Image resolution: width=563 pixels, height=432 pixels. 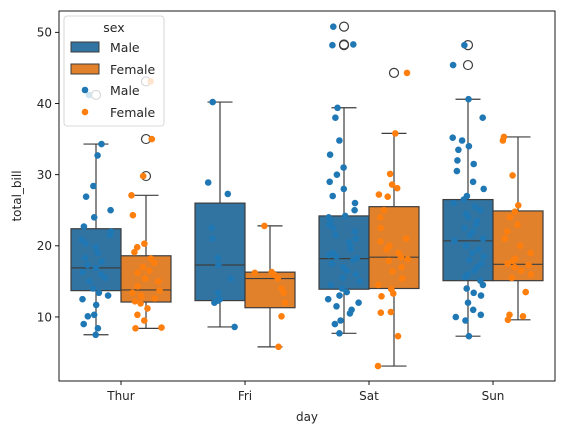 What do you see at coordinates (220, 252) in the screenshot?
I see `box-fri-male` at bounding box center [220, 252].